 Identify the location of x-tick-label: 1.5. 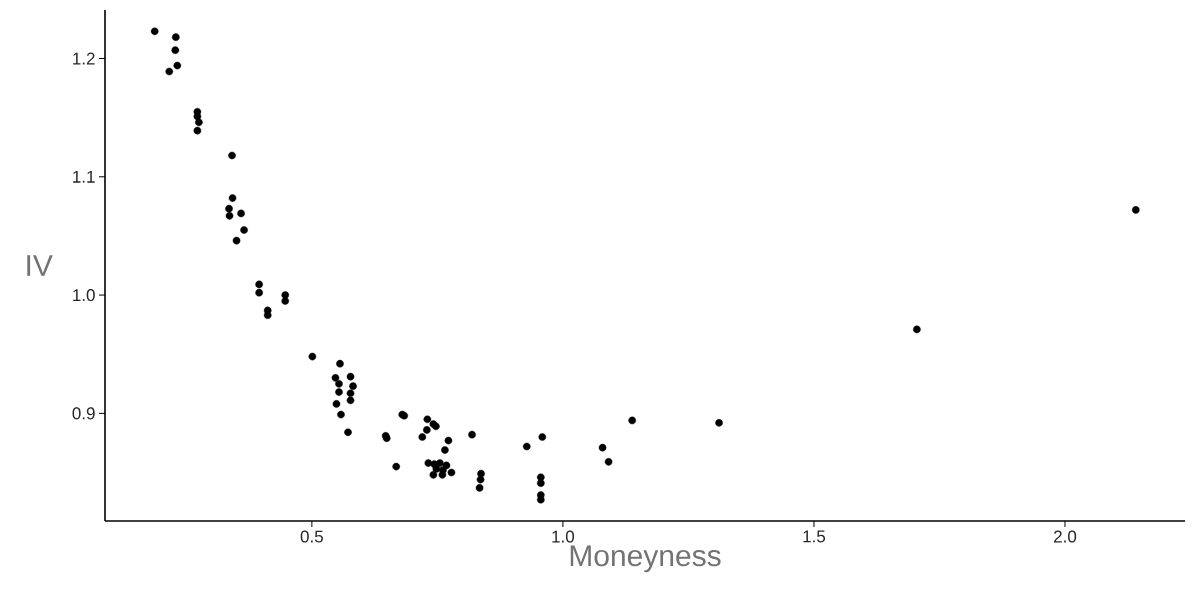
(814, 536).